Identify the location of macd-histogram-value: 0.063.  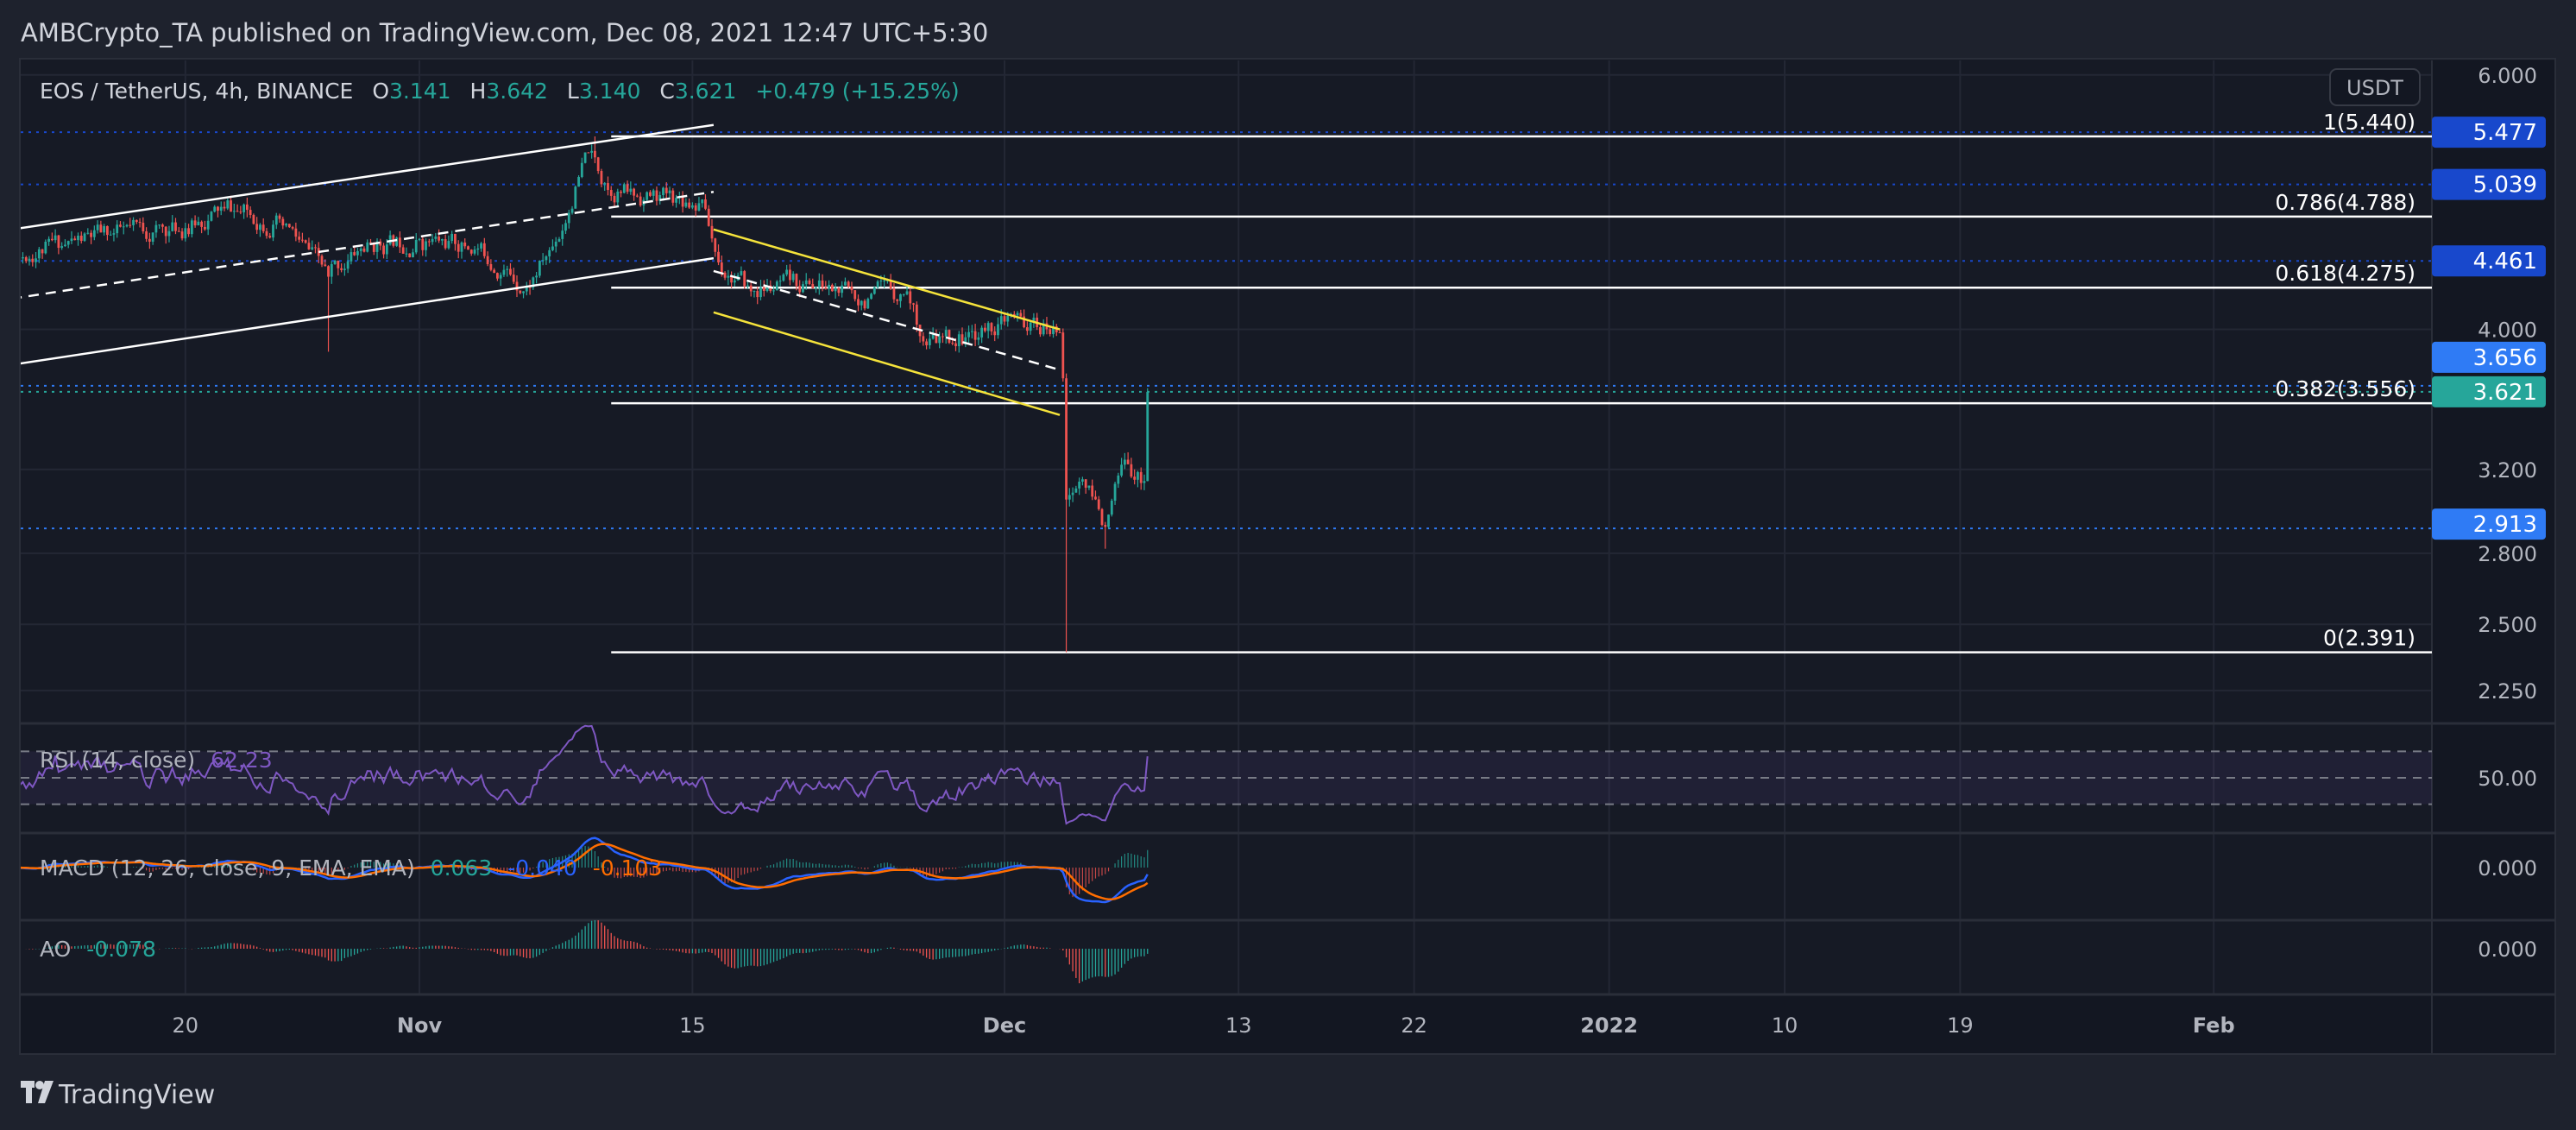
(462, 868).